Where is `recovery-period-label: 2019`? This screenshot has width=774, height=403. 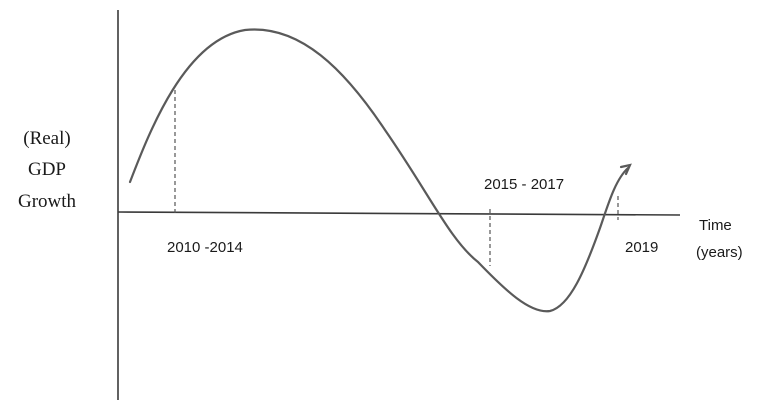
recovery-period-label: 2019 is located at coordinates (641, 247).